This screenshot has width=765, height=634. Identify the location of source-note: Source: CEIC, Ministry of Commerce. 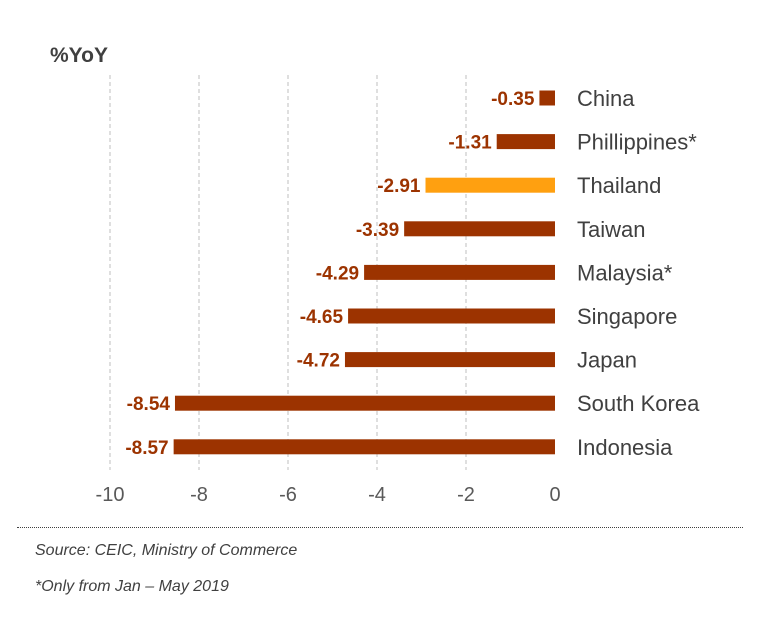
(166, 550).